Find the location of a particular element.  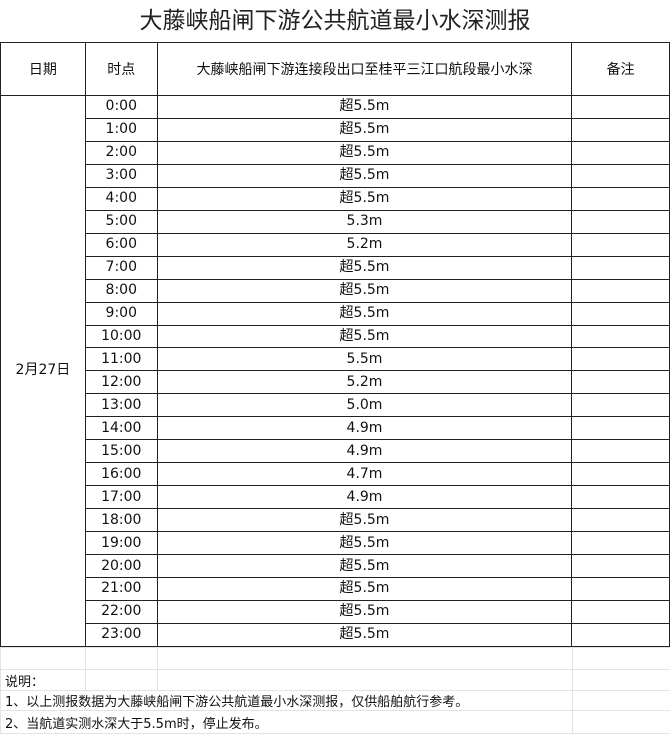

time-cell: 17:00 is located at coordinates (121, 497).